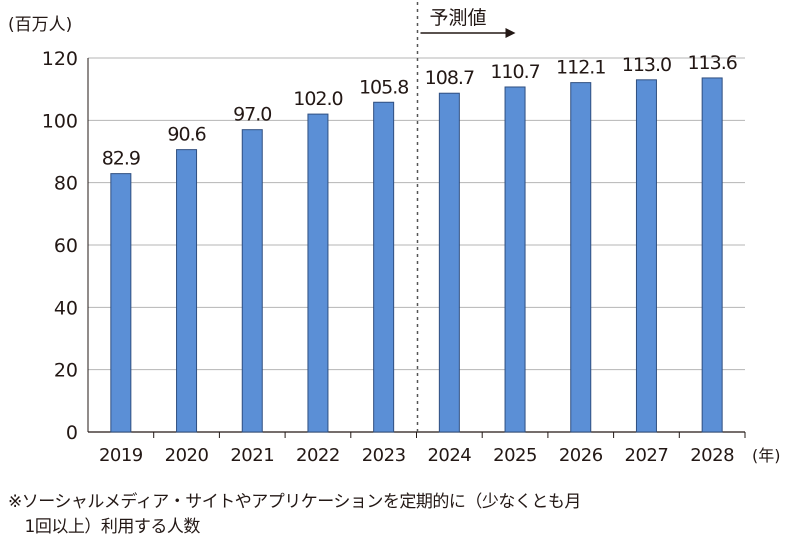  What do you see at coordinates (294, 502) in the screenshot?
I see `footnote-line-1: ※ソーシャルメディア・サイトやアプリケーションを定期的に（少なくとも月` at bounding box center [294, 502].